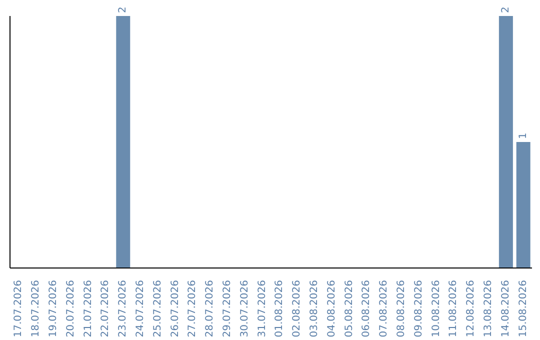 Image resolution: width=540 pixels, height=340 pixels. Describe the element at coordinates (436, 309) in the screenshot. I see `x-tick-label: 10.08.2026` at that location.